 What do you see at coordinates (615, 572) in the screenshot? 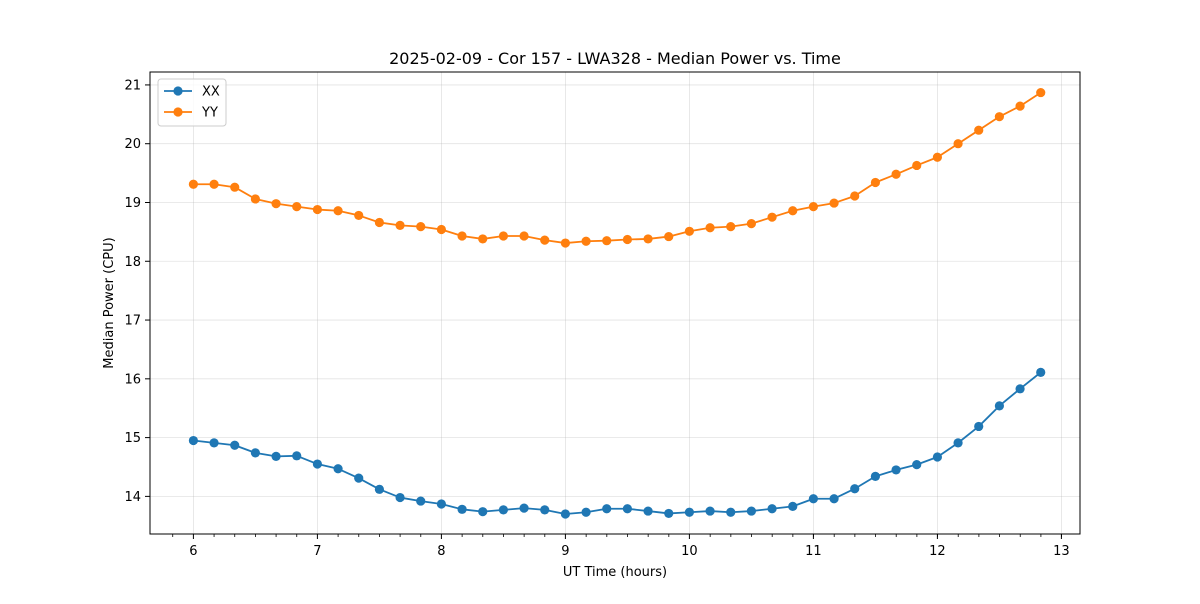
I see `x-axis-label: UT Time (hours)` at bounding box center [615, 572].